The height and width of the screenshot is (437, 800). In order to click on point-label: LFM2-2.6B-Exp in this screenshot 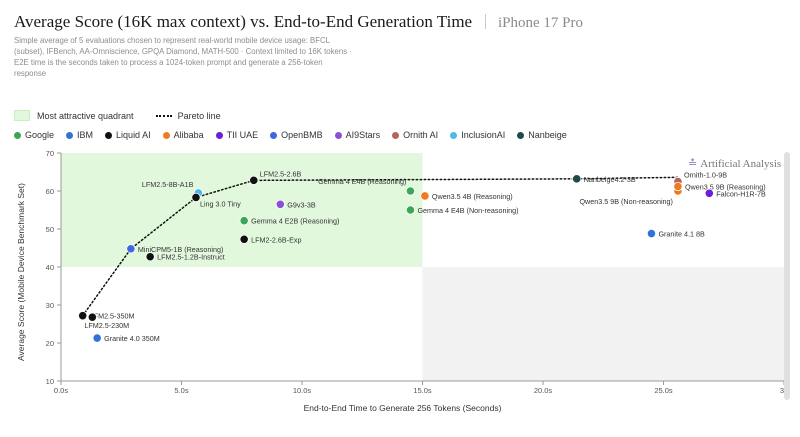, I will do `click(276, 239)`.